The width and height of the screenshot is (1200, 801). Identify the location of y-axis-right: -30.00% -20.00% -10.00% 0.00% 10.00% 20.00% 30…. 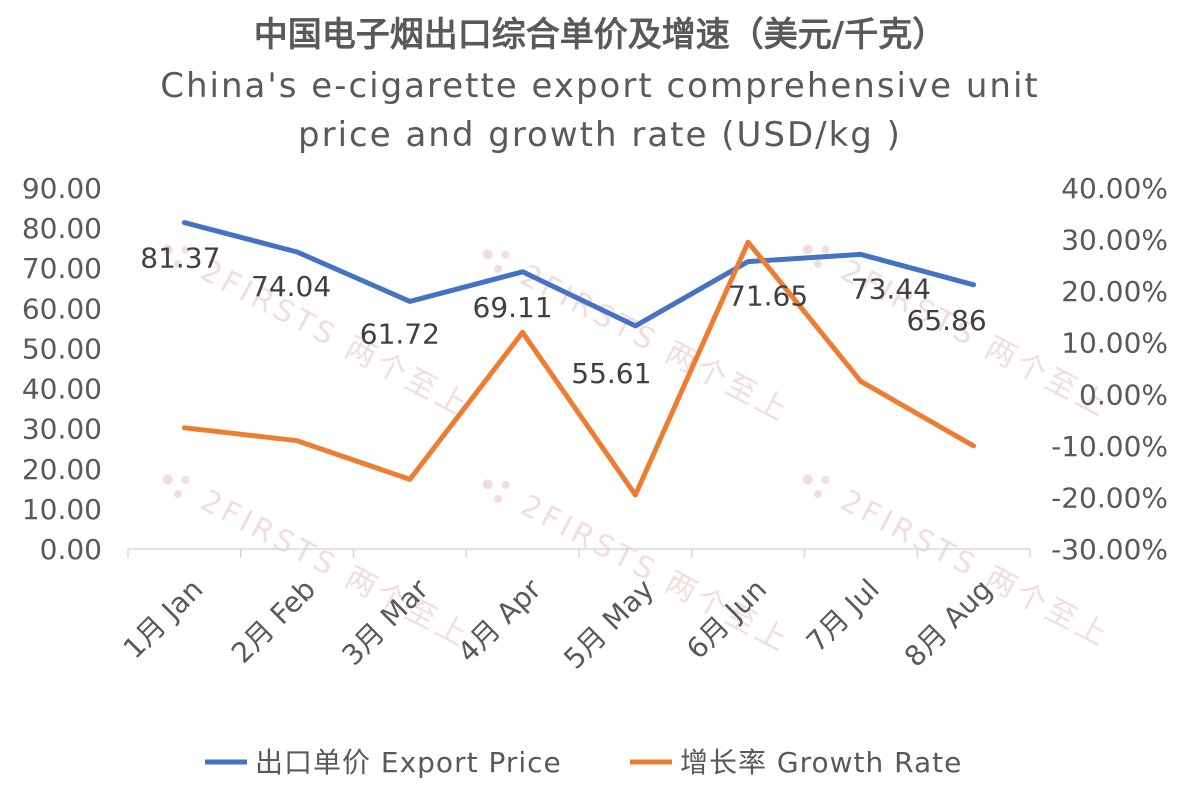
(1109, 369).